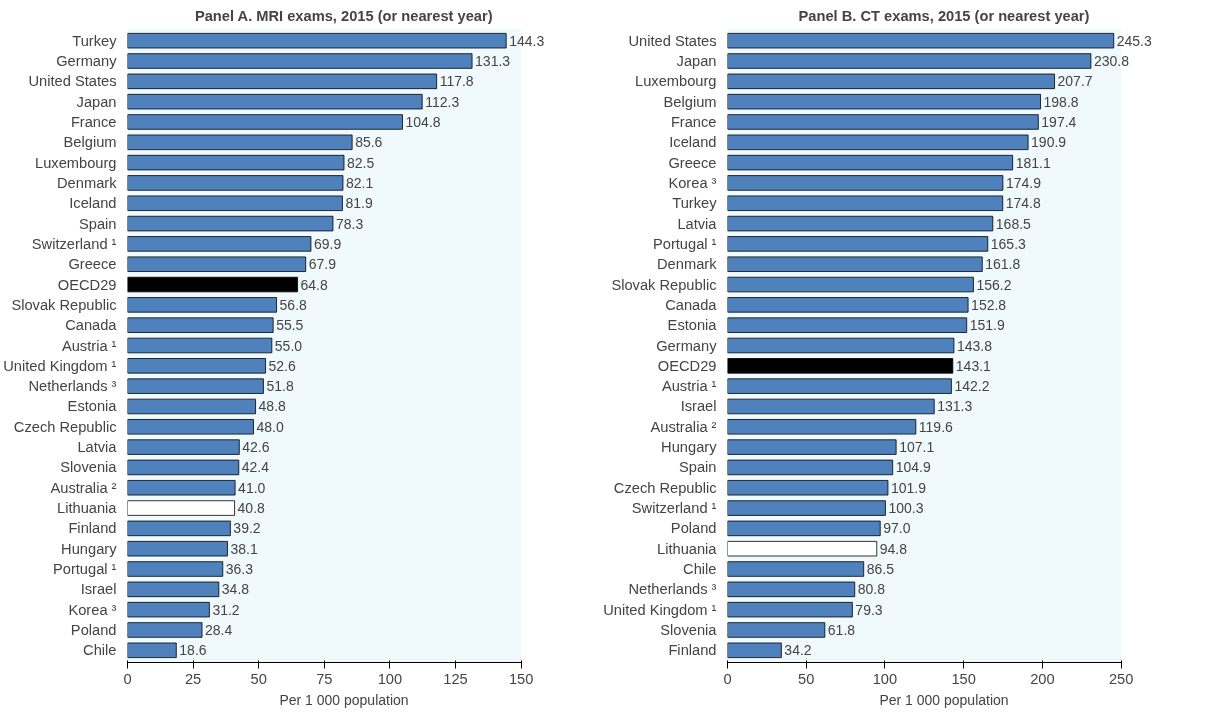 The height and width of the screenshot is (717, 1210). Describe the element at coordinates (193, 650) in the screenshot. I see `data-label: 18.6` at that location.